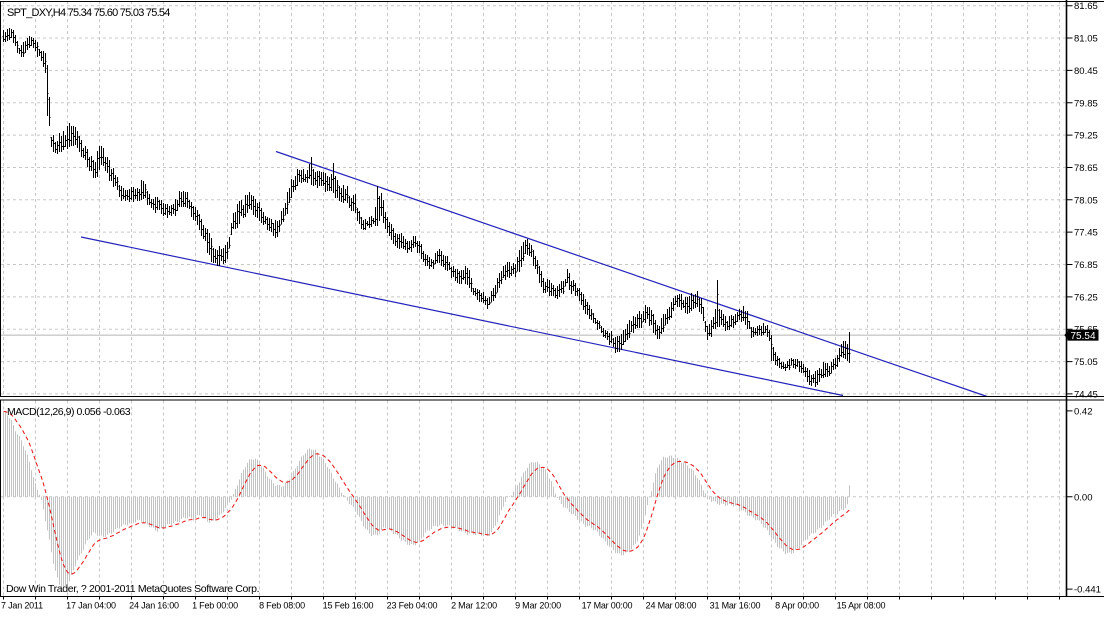 The width and height of the screenshot is (1104, 618). What do you see at coordinates (412, 606) in the screenshot?
I see `svg-text: 23 Feb 04:00` at bounding box center [412, 606].